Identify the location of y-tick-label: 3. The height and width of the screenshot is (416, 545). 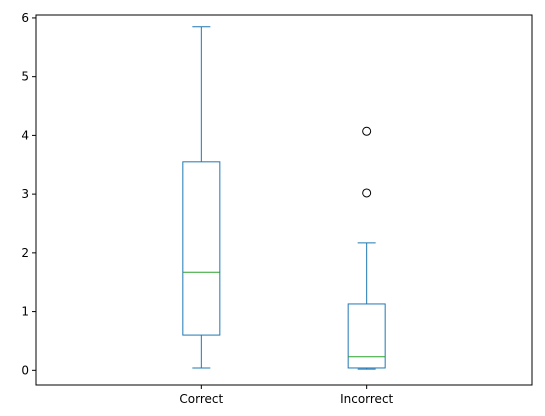
(25, 194).